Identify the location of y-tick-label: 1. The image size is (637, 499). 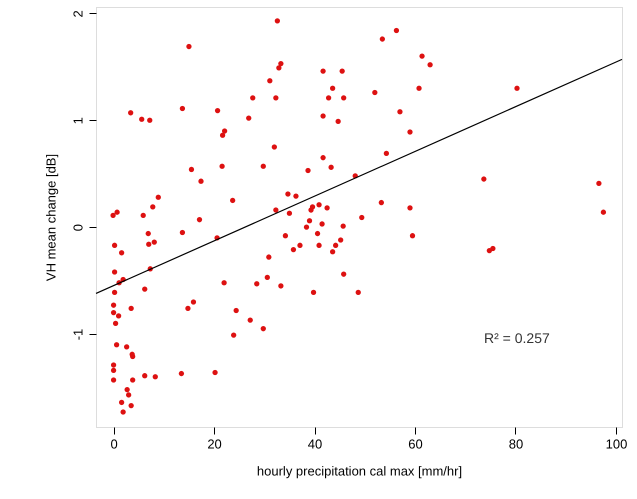
(78, 120).